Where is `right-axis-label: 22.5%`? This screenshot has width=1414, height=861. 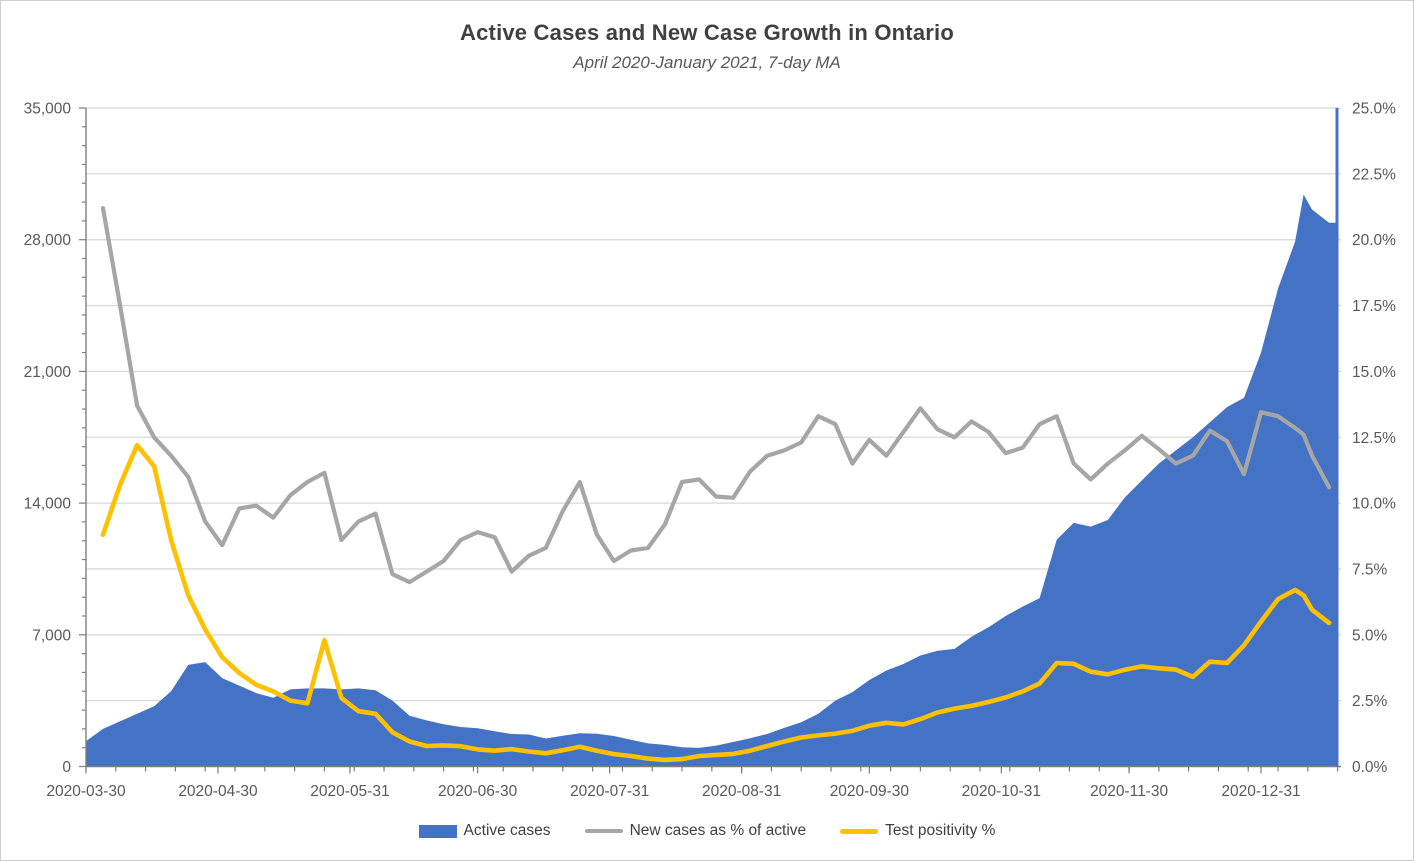
right-axis-label: 22.5% is located at coordinates (1374, 174).